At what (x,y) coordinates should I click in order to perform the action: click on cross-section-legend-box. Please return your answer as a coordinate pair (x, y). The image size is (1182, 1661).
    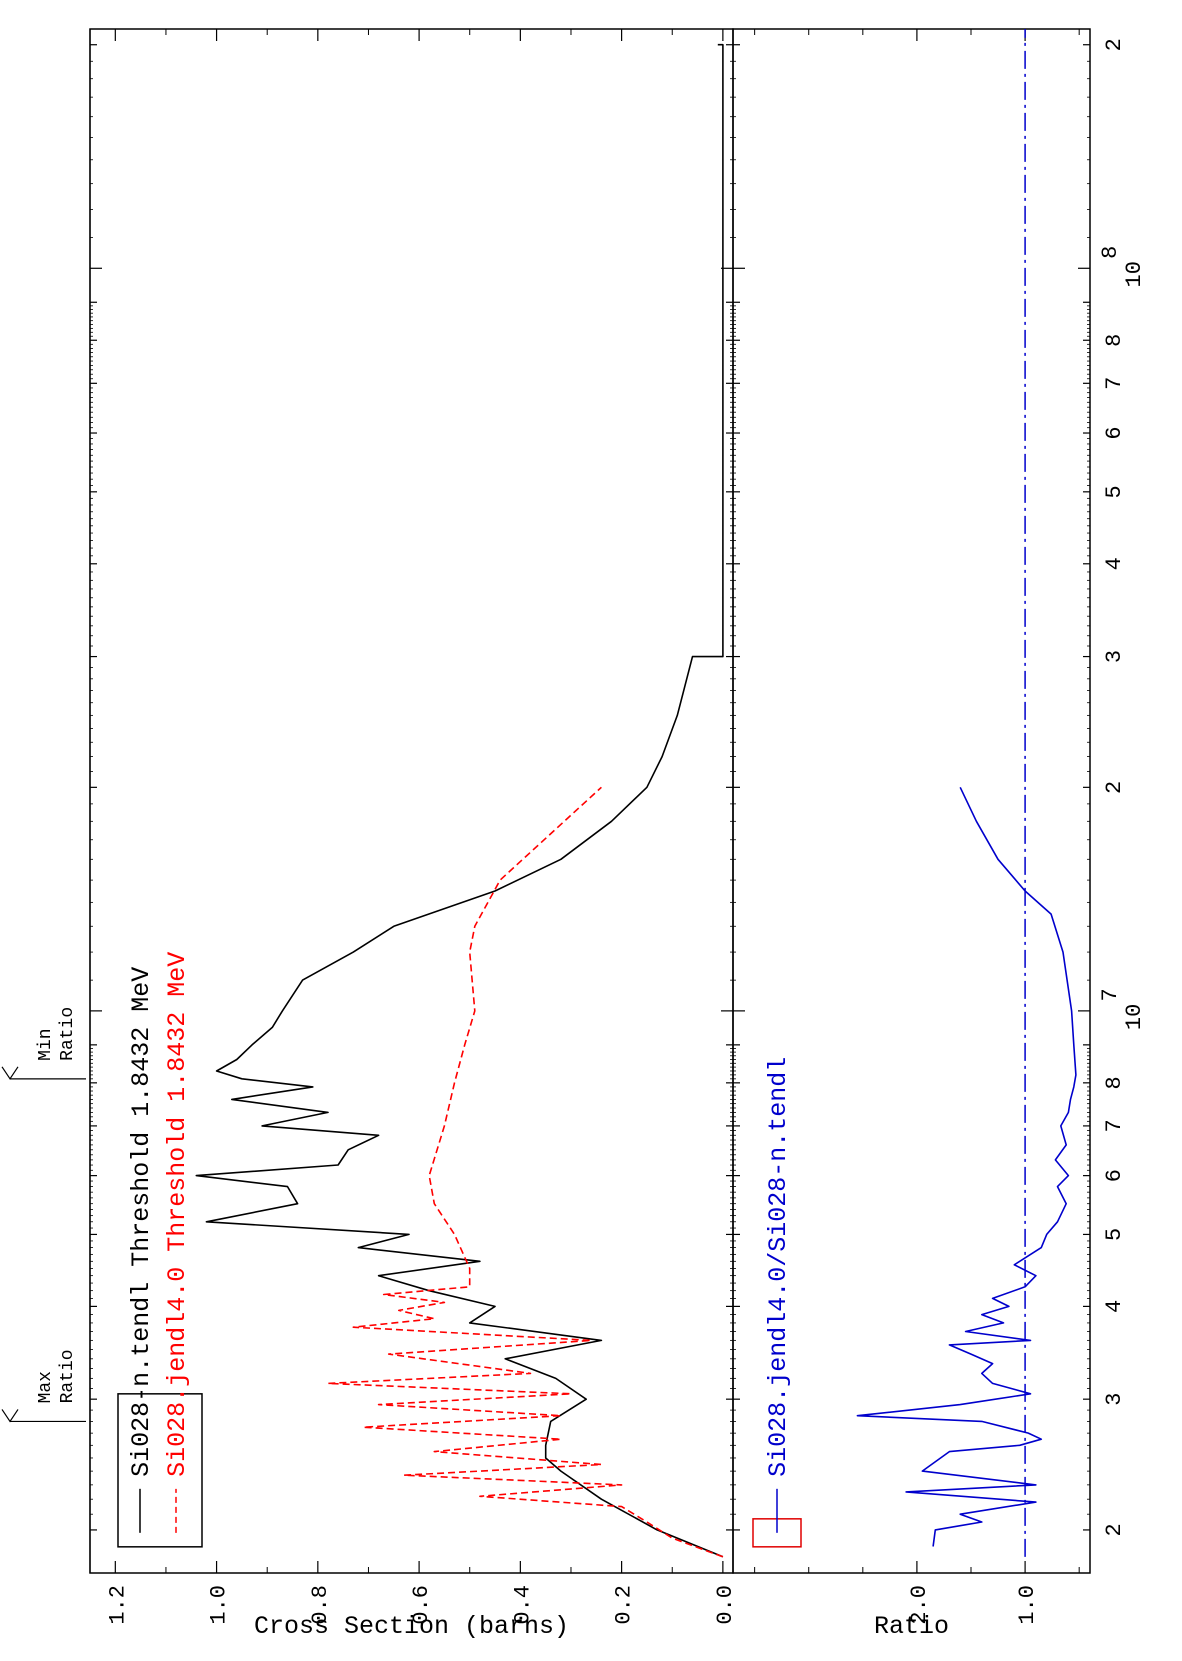
    Looking at the image, I should click on (160, 1470).